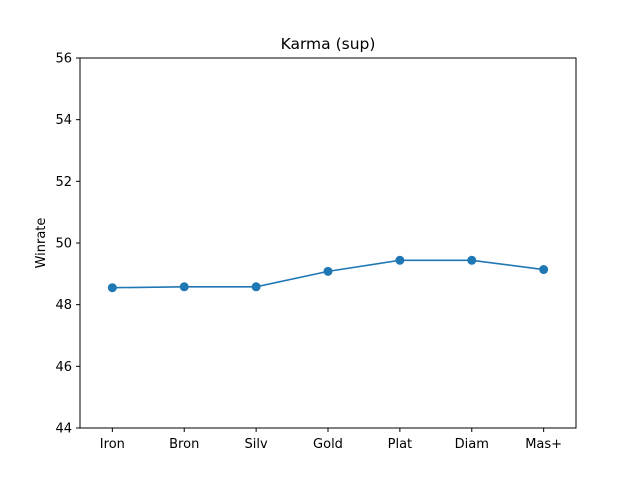  Describe the element at coordinates (256, 444) in the screenshot. I see `x-tick-label: Silv` at that location.